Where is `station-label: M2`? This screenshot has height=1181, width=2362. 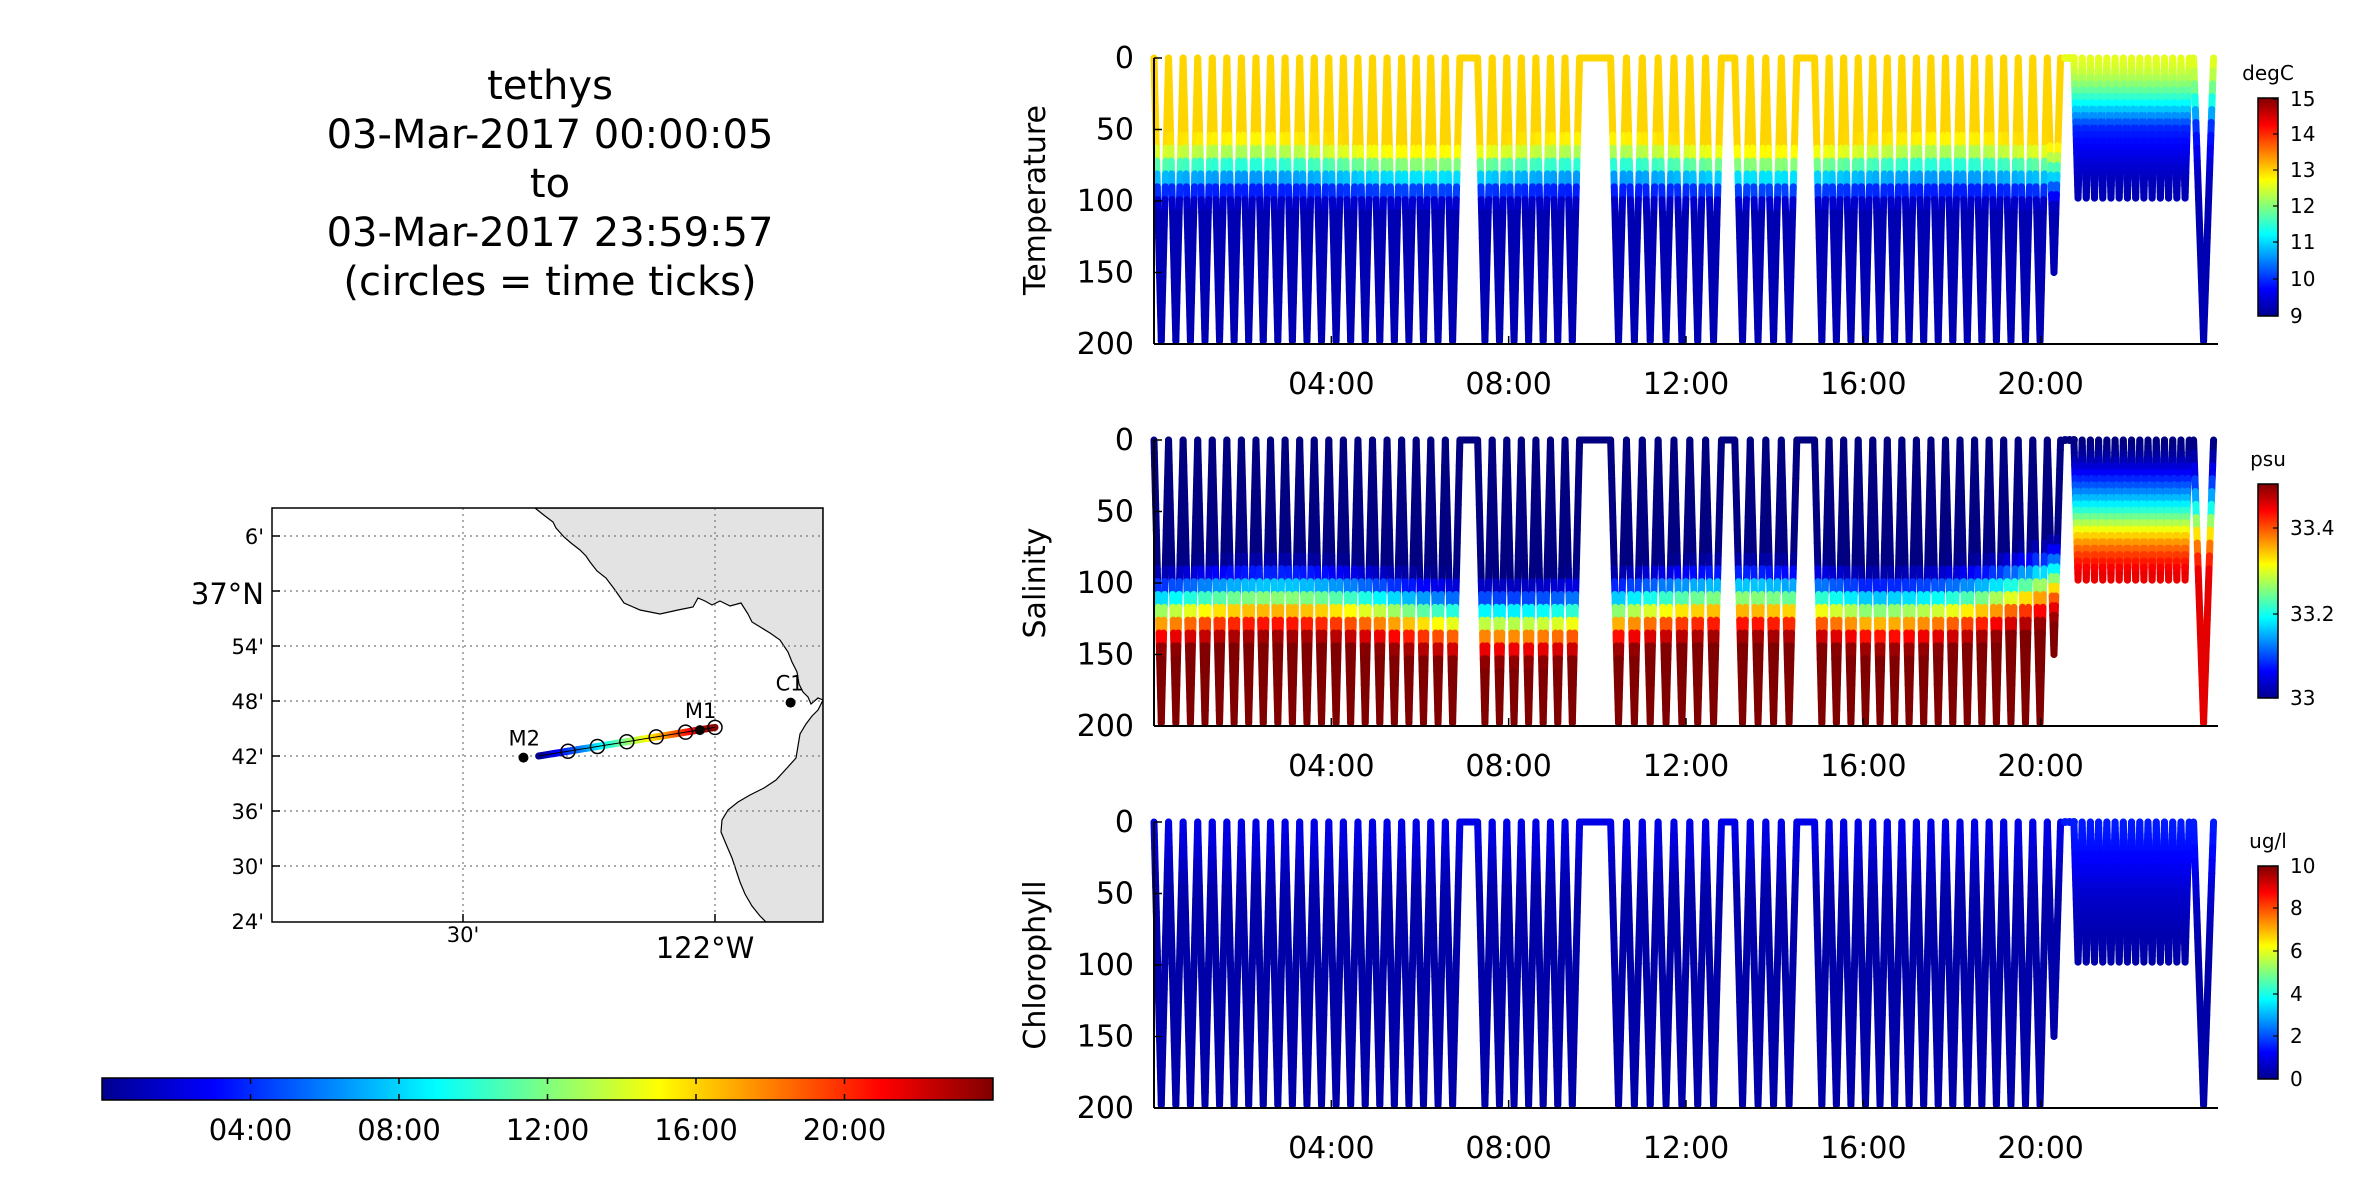 station-label: M2 is located at coordinates (523, 739).